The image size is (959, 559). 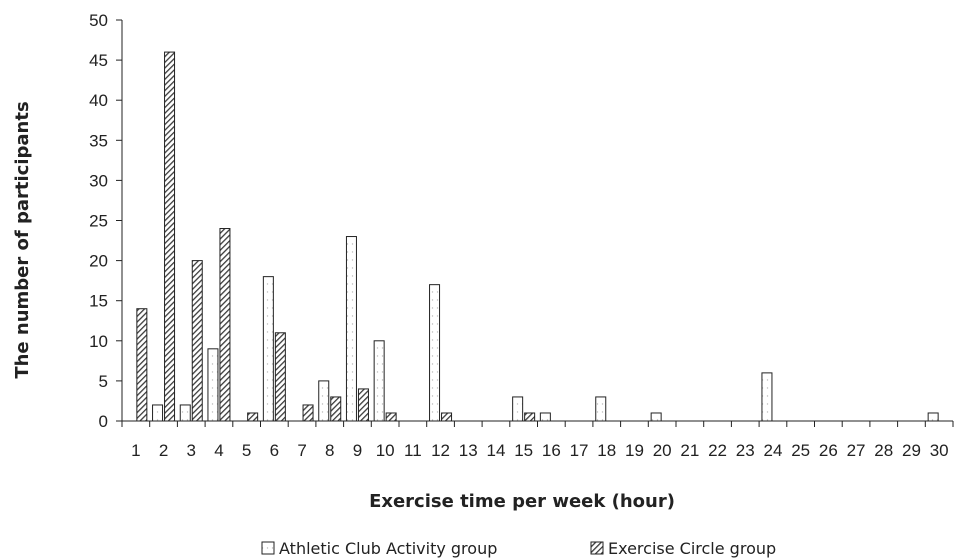 I want to click on x-tick-label: 4, so click(x=218, y=450).